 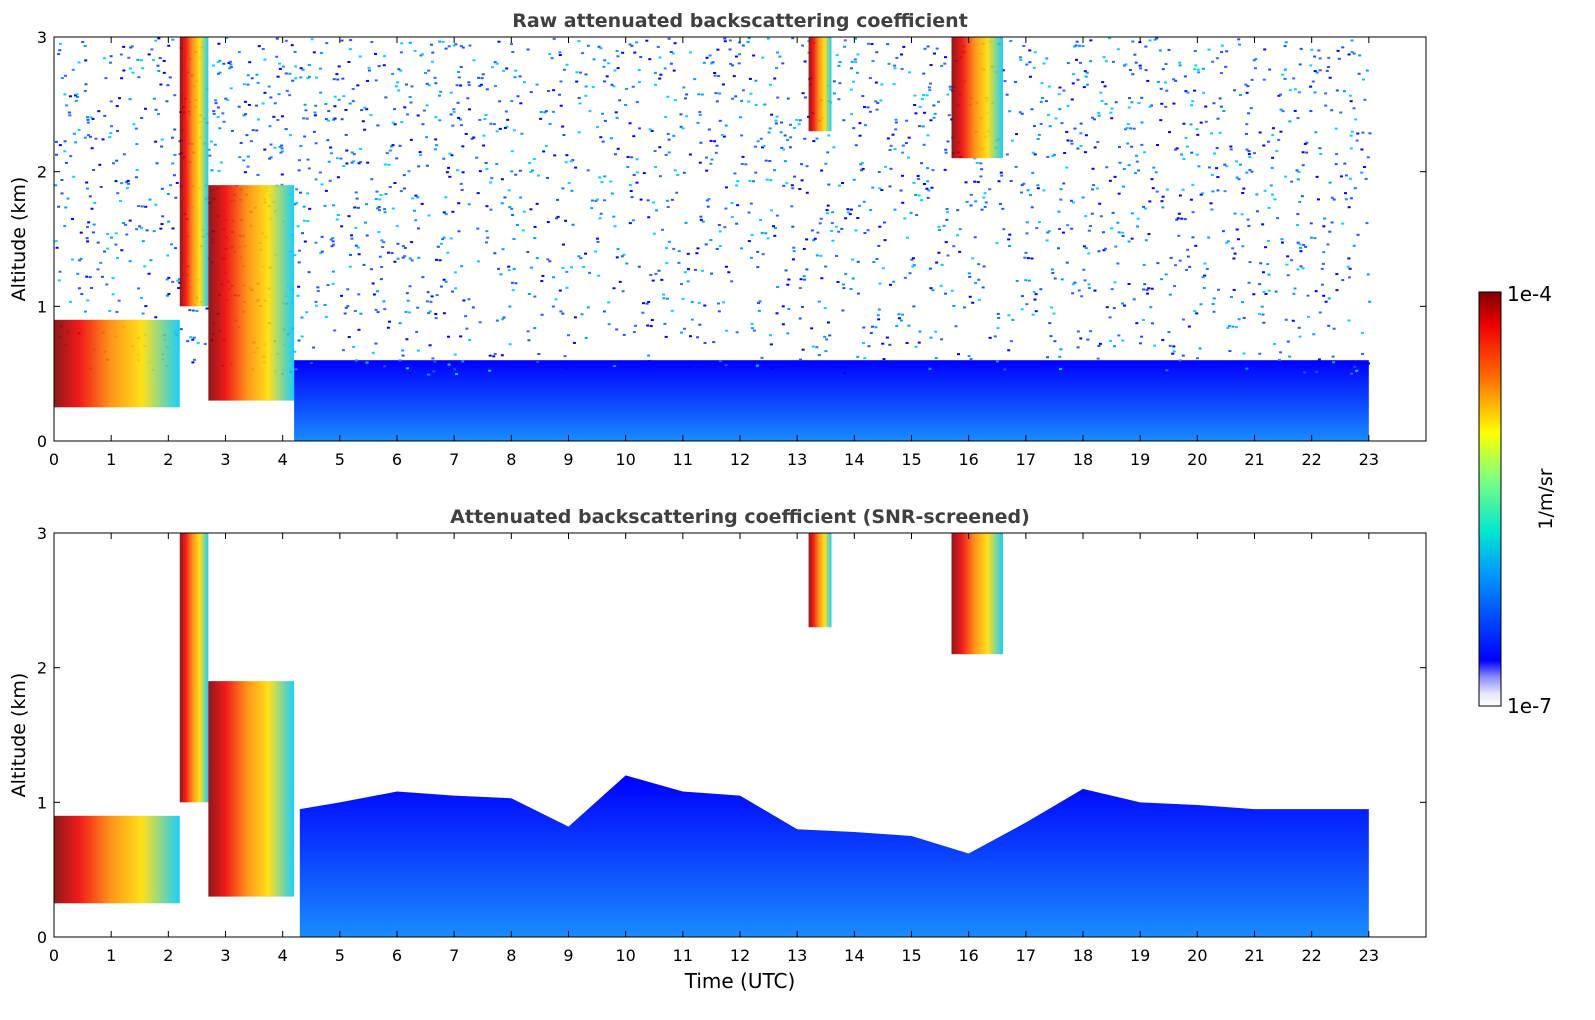 I want to click on x-tick-label: 20, so click(x=1197, y=459).